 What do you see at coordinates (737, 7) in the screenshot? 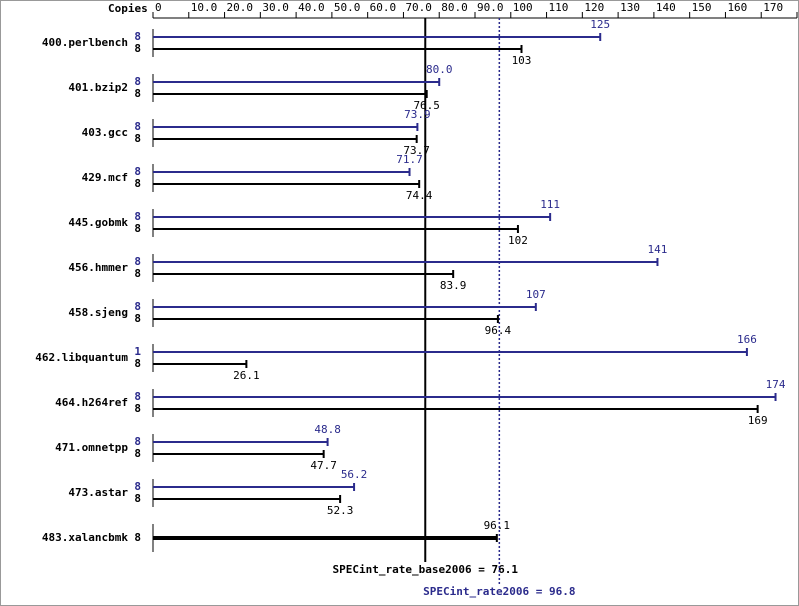
I see `x-tick-label: 160` at bounding box center [737, 7].